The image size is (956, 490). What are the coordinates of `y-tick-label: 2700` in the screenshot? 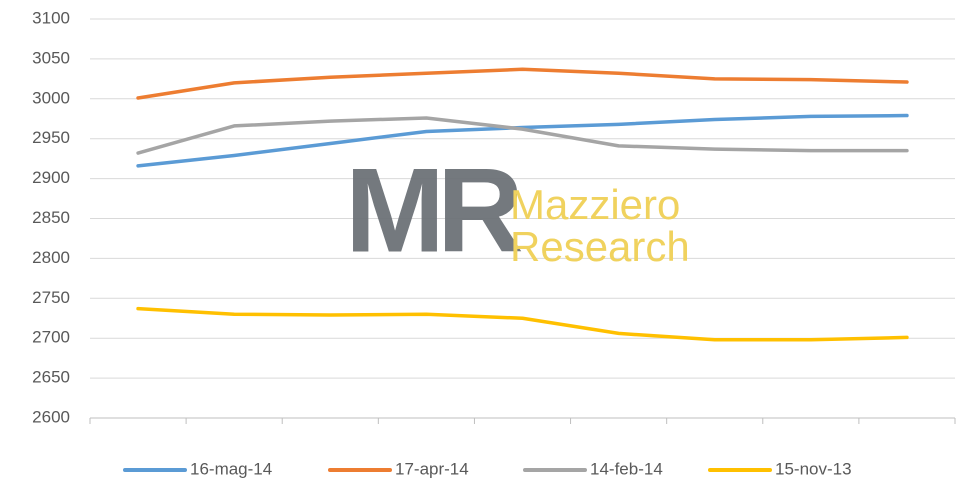 It's located at (51, 337).